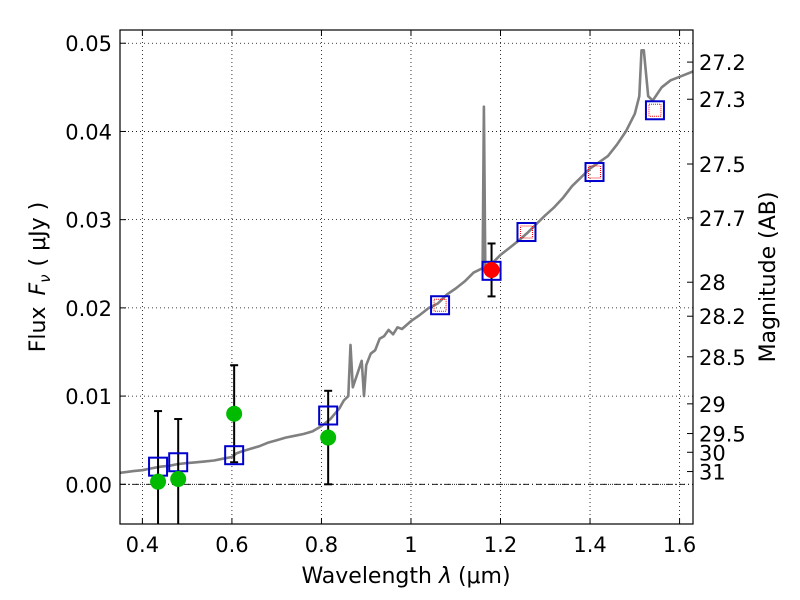 This screenshot has width=800, height=600. Describe the element at coordinates (712, 283) in the screenshot. I see `mag-tick-label: 28` at that location.